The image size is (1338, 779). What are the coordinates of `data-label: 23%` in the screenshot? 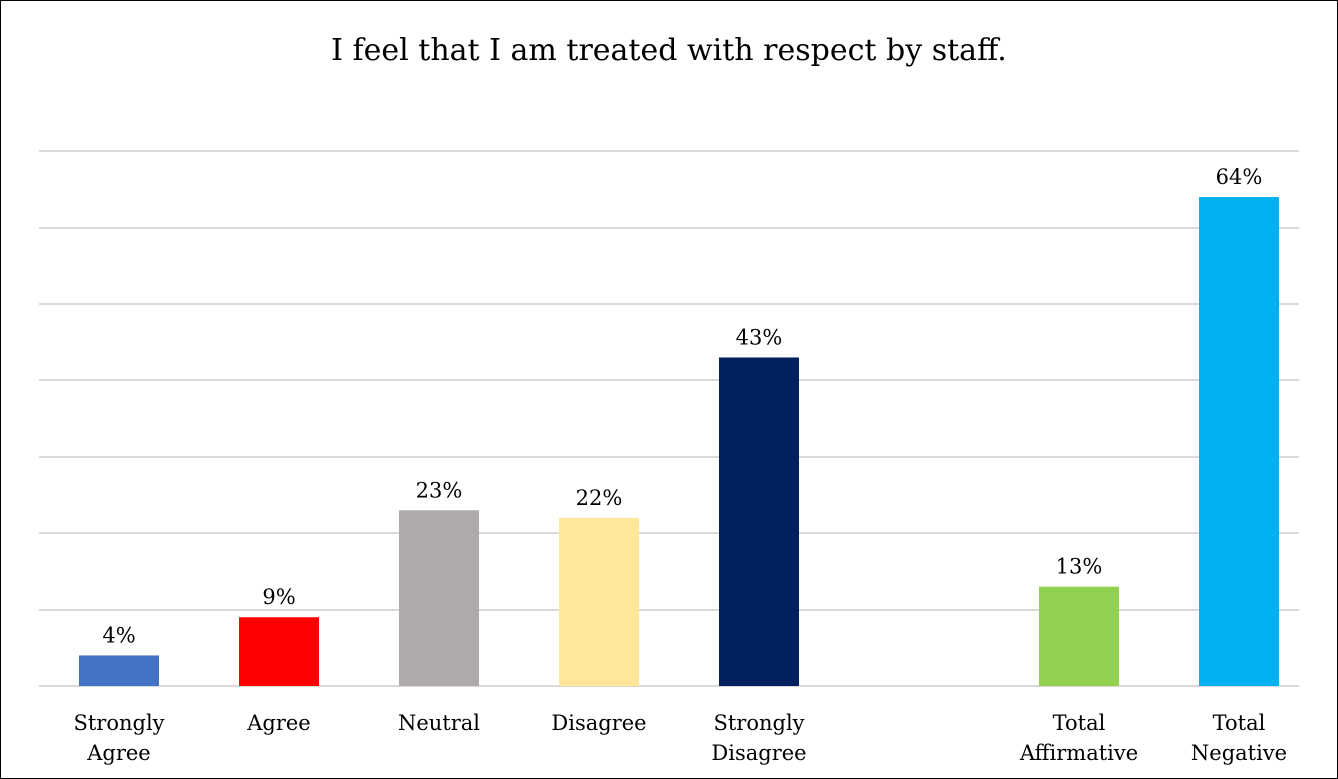 It's located at (439, 490).